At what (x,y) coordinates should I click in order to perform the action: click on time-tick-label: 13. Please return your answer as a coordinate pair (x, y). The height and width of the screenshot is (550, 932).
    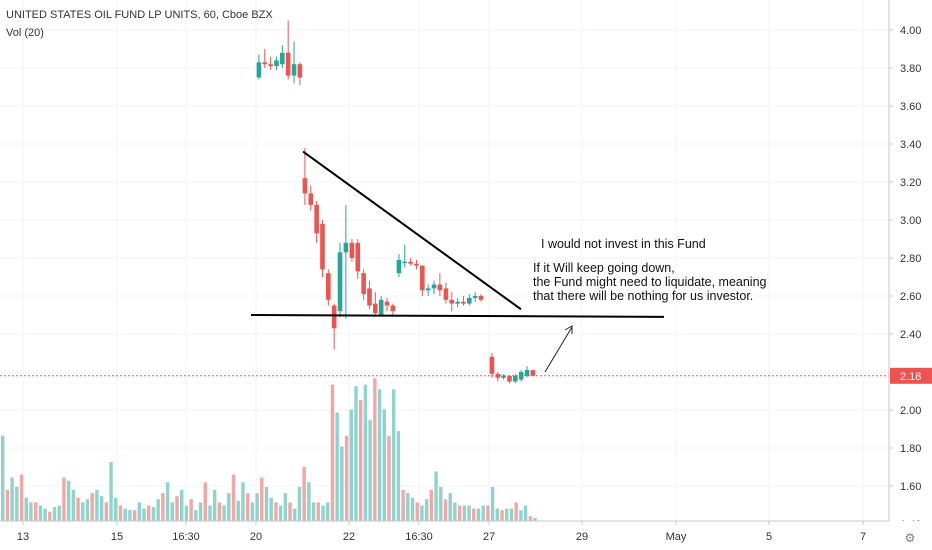
    Looking at the image, I should click on (23, 537).